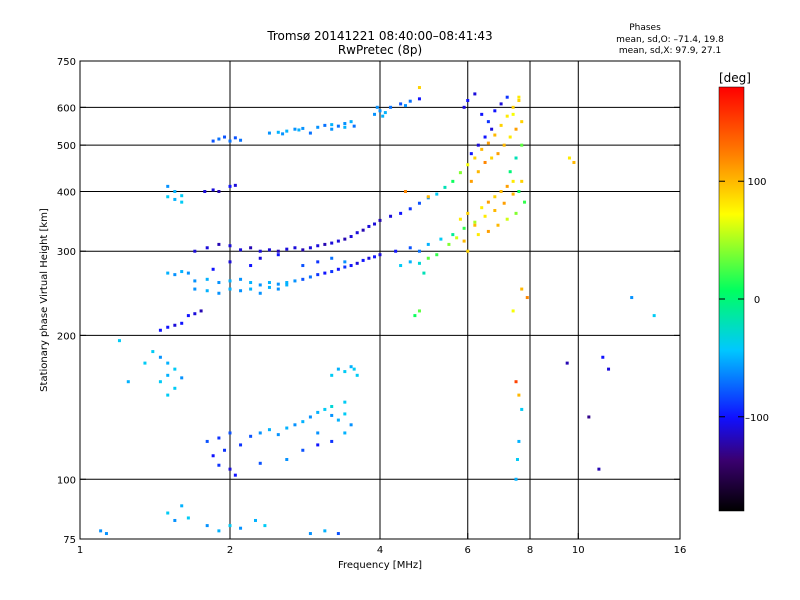 Image resolution: width=800 pixels, height=600 pixels. Describe the element at coordinates (530, 550) in the screenshot. I see `x-tick-label: 8` at that location.